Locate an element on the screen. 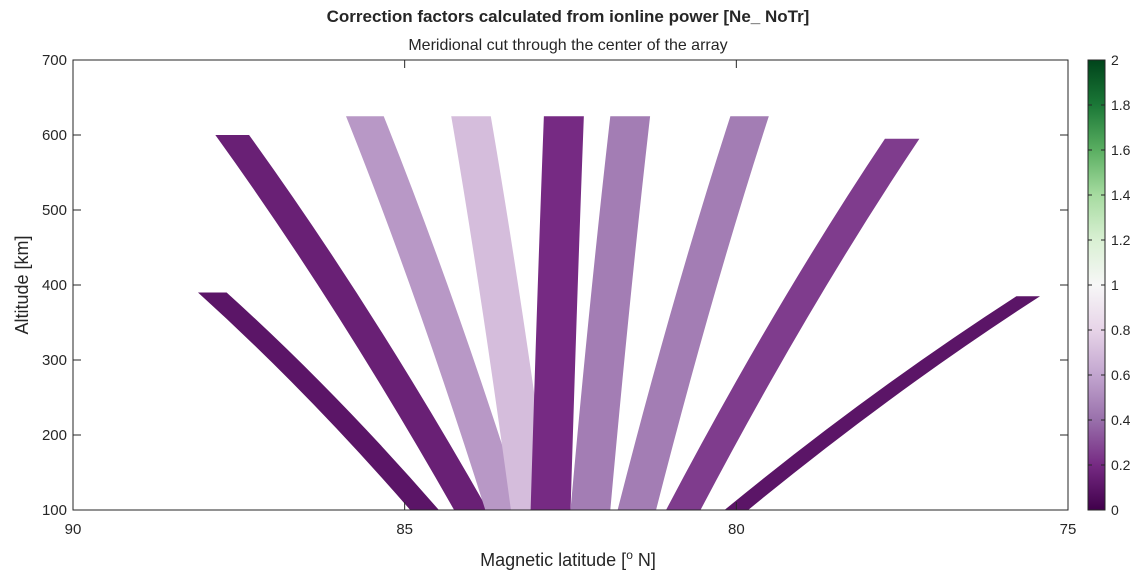  y-tick-label: 100 is located at coordinates (54, 510).